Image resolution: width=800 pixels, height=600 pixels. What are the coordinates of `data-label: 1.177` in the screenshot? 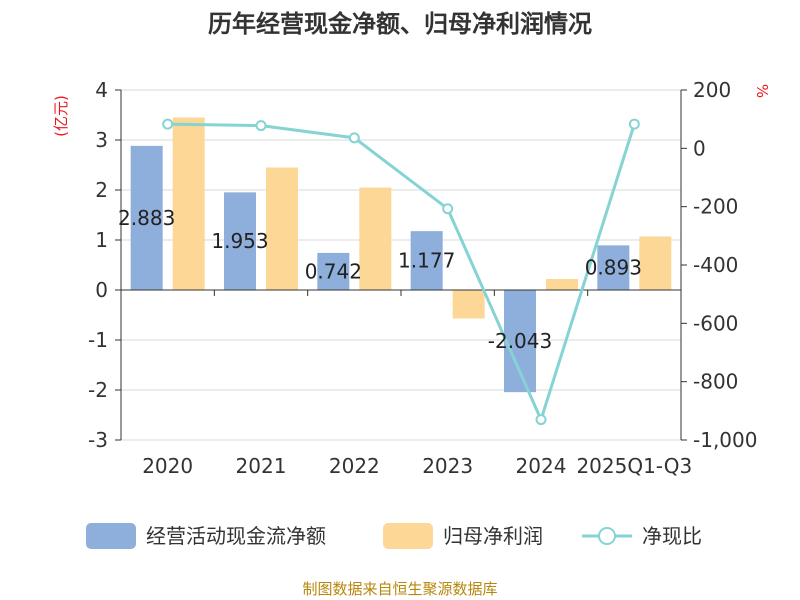 It's located at (426, 261).